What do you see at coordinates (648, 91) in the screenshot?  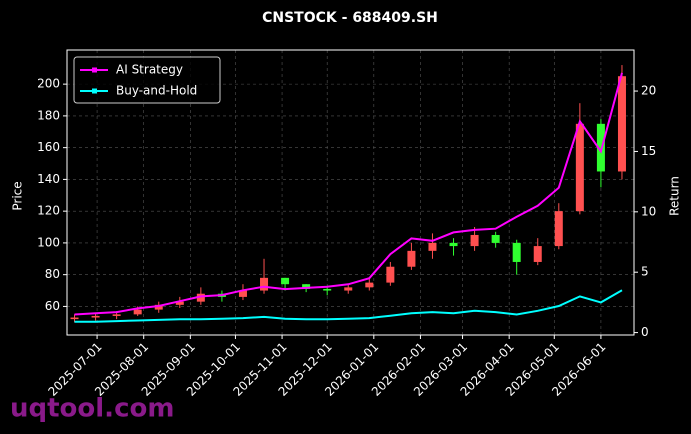 I see `y2-tick-label: 20` at bounding box center [648, 91].